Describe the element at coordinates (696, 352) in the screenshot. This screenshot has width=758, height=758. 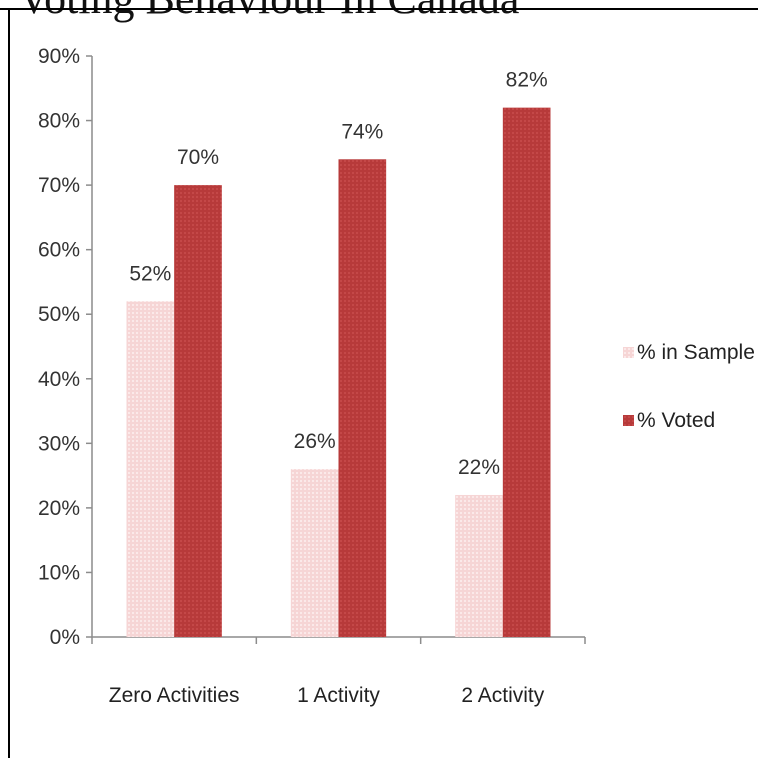
I see `legend-label: % in Sample` at that location.